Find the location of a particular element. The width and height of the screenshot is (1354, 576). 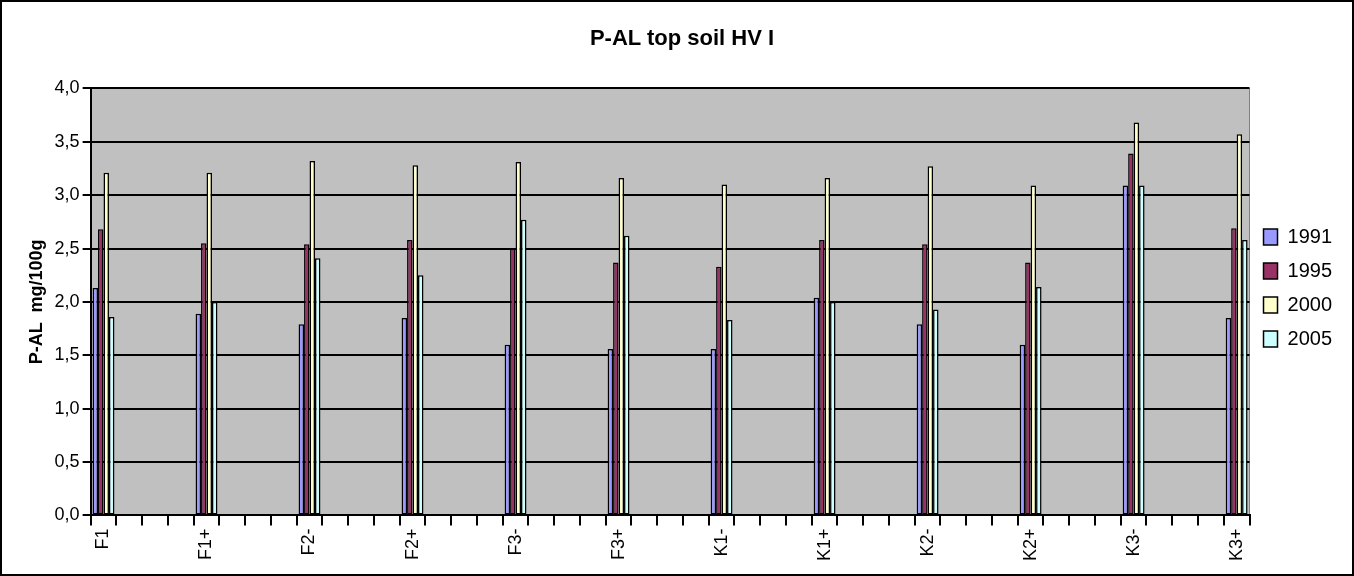

y-tick-label: 2,0 is located at coordinates (67, 300).